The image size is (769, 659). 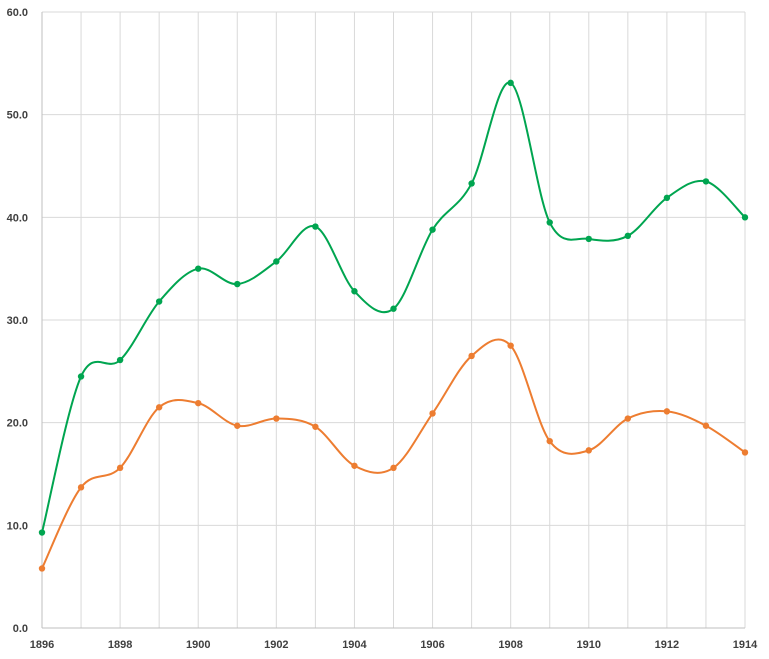 I want to click on y-tick-label: 0.0, so click(x=20, y=629).